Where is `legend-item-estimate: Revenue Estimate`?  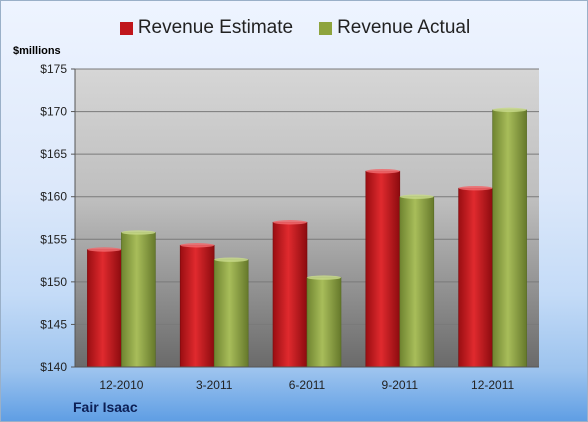
legend-item-estimate: Revenue Estimate is located at coordinates (206, 28).